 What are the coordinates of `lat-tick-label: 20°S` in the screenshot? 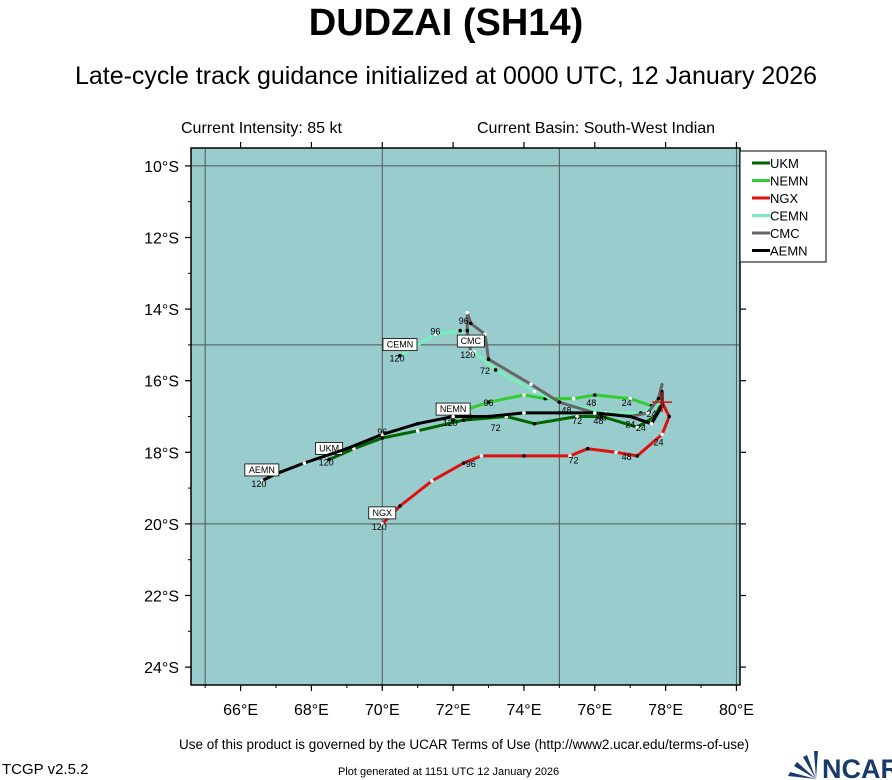 It's located at (161, 525).